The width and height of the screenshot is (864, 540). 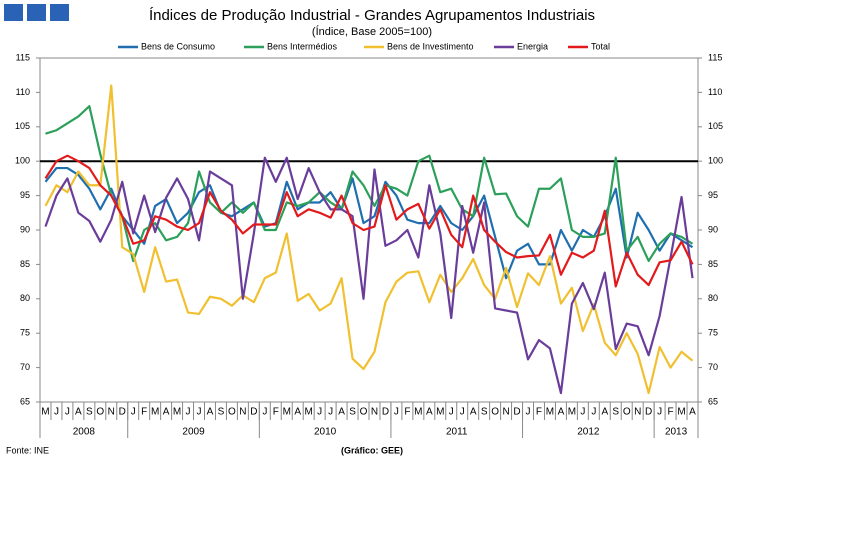 I want to click on y-tick-label: 110, so click(x=23, y=92).